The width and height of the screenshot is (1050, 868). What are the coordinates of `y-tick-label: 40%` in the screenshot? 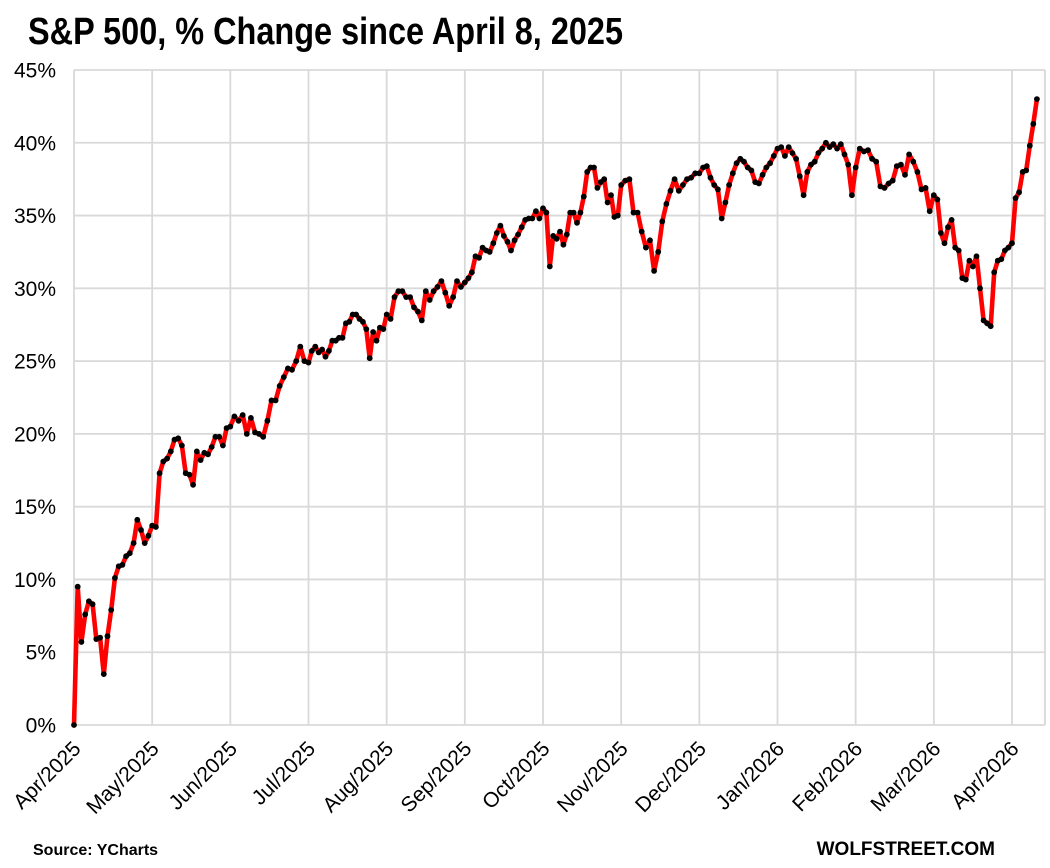 It's located at (35, 143).